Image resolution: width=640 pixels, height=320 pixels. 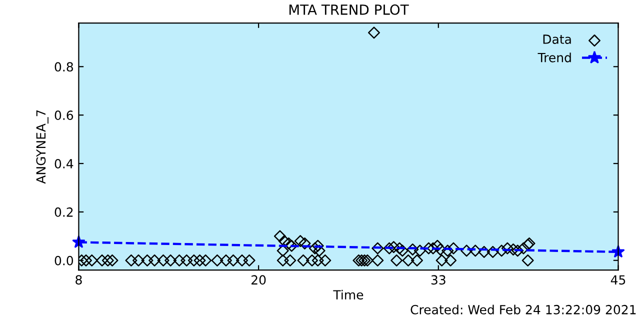 What do you see at coordinates (64, 163) in the screenshot?
I see `y-tick-label: 0.4` at bounding box center [64, 163].